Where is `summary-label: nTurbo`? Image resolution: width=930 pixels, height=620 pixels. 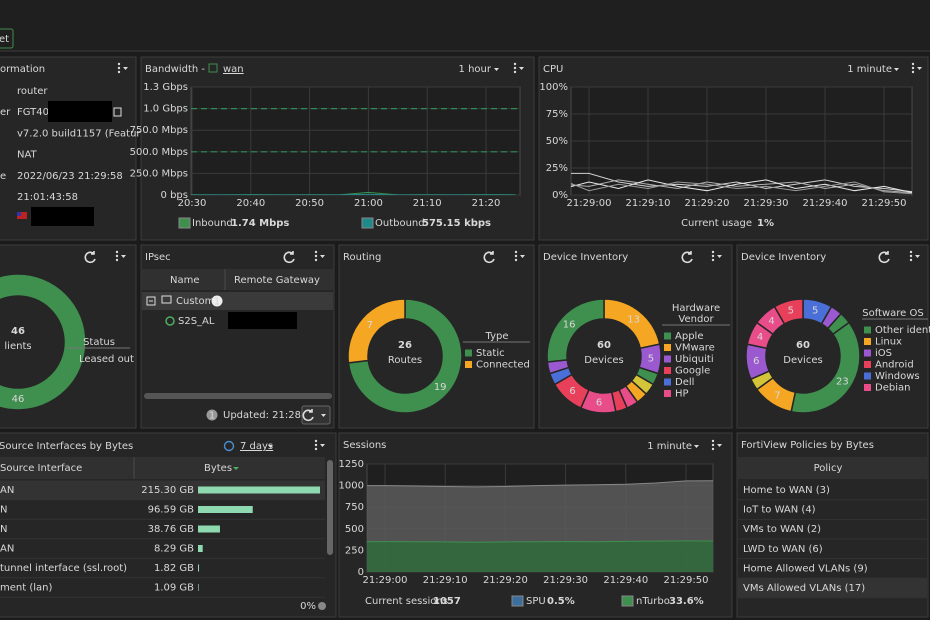 summary-label: nTurbo is located at coordinates (653, 601).